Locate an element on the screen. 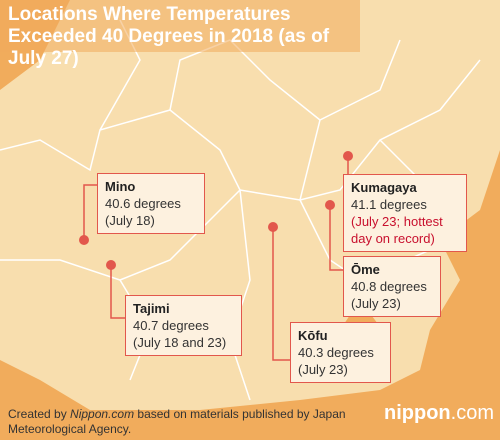 The width and height of the screenshot is (500, 440). title-band is located at coordinates (180, 26).